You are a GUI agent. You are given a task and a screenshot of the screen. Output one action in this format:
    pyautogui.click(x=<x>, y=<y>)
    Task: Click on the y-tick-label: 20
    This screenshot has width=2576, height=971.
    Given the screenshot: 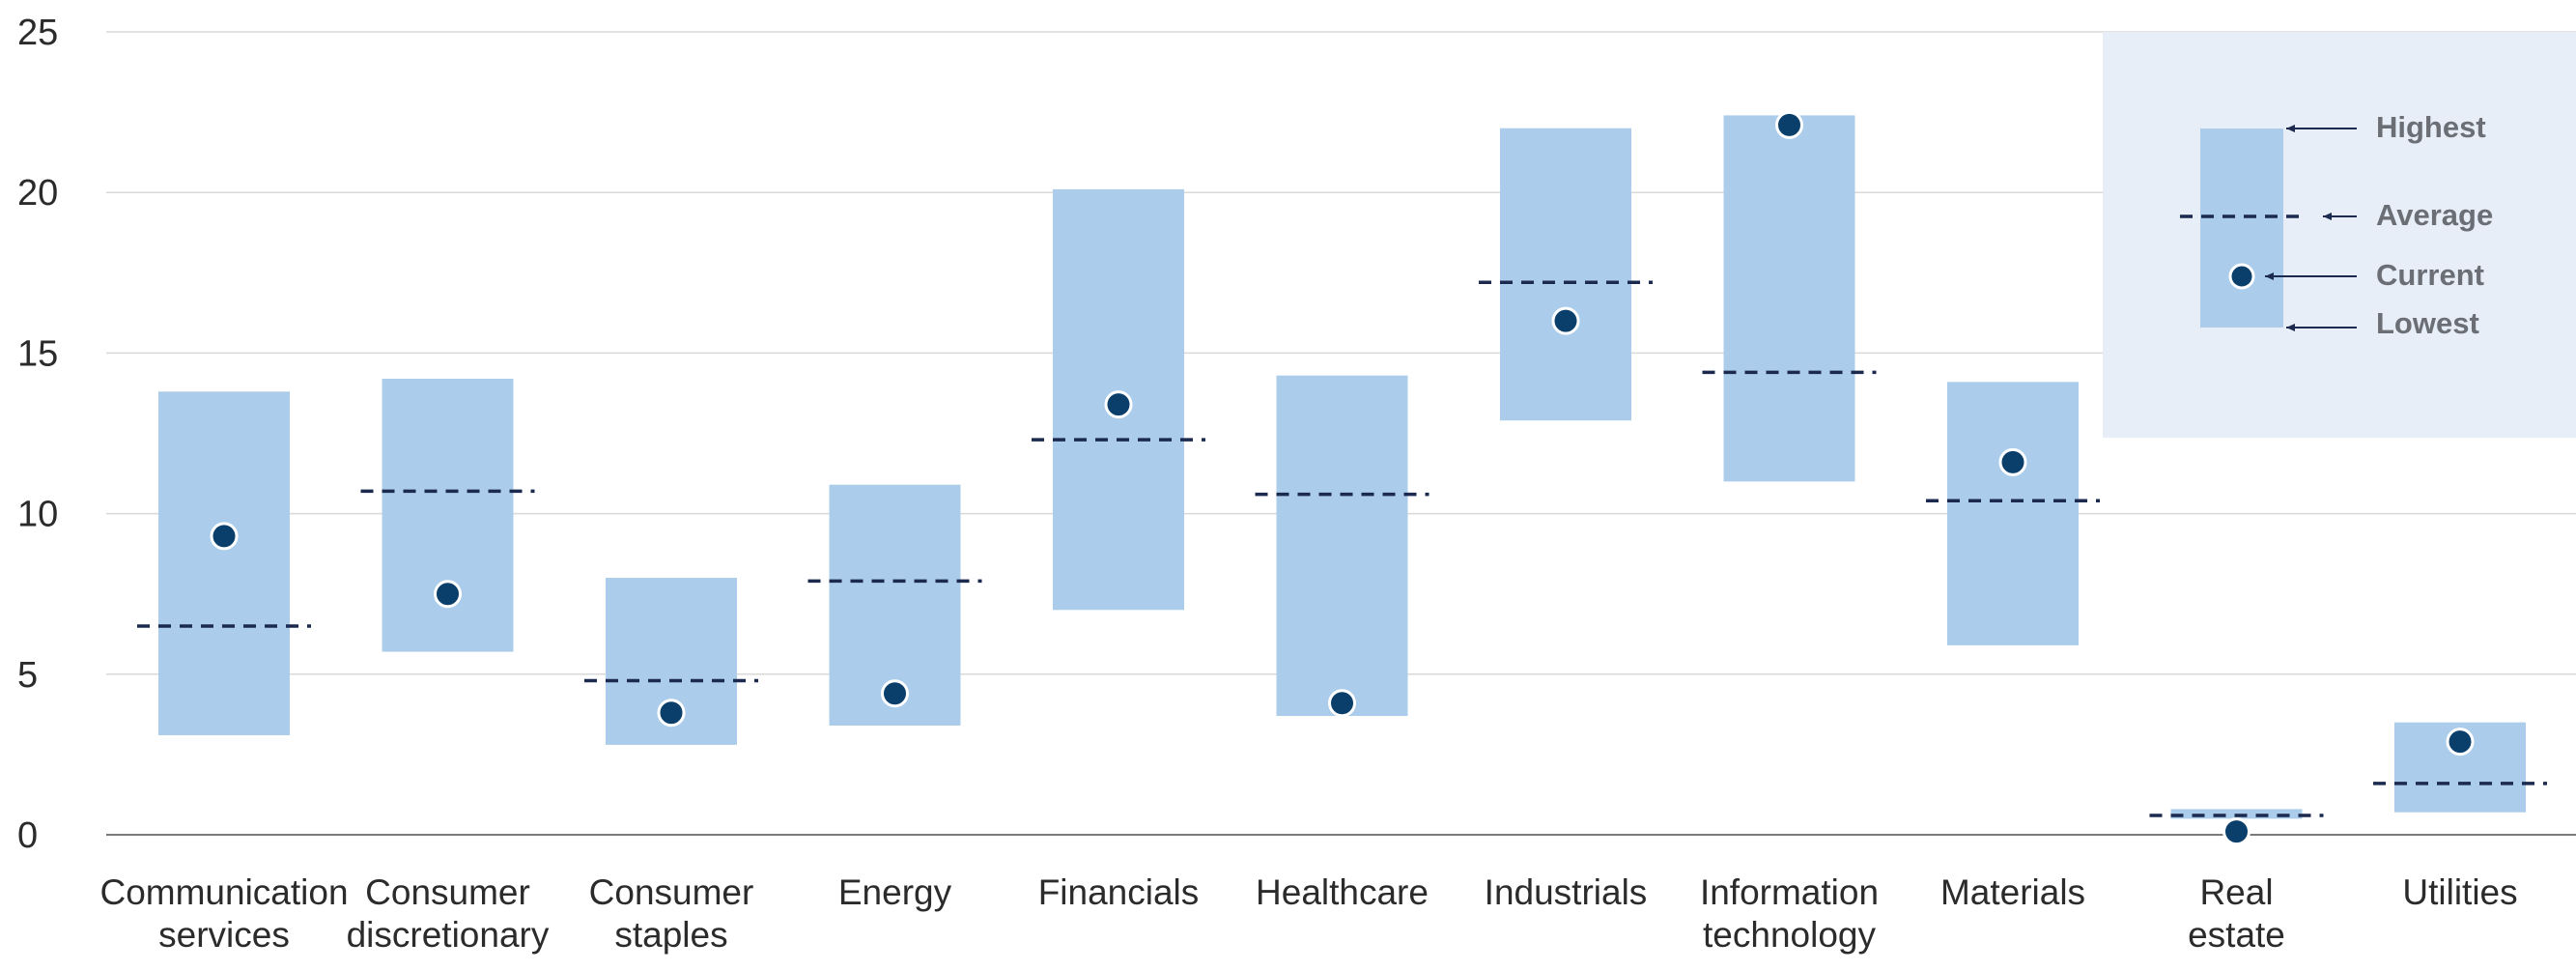 What is the action you would take?
    pyautogui.click(x=37, y=193)
    